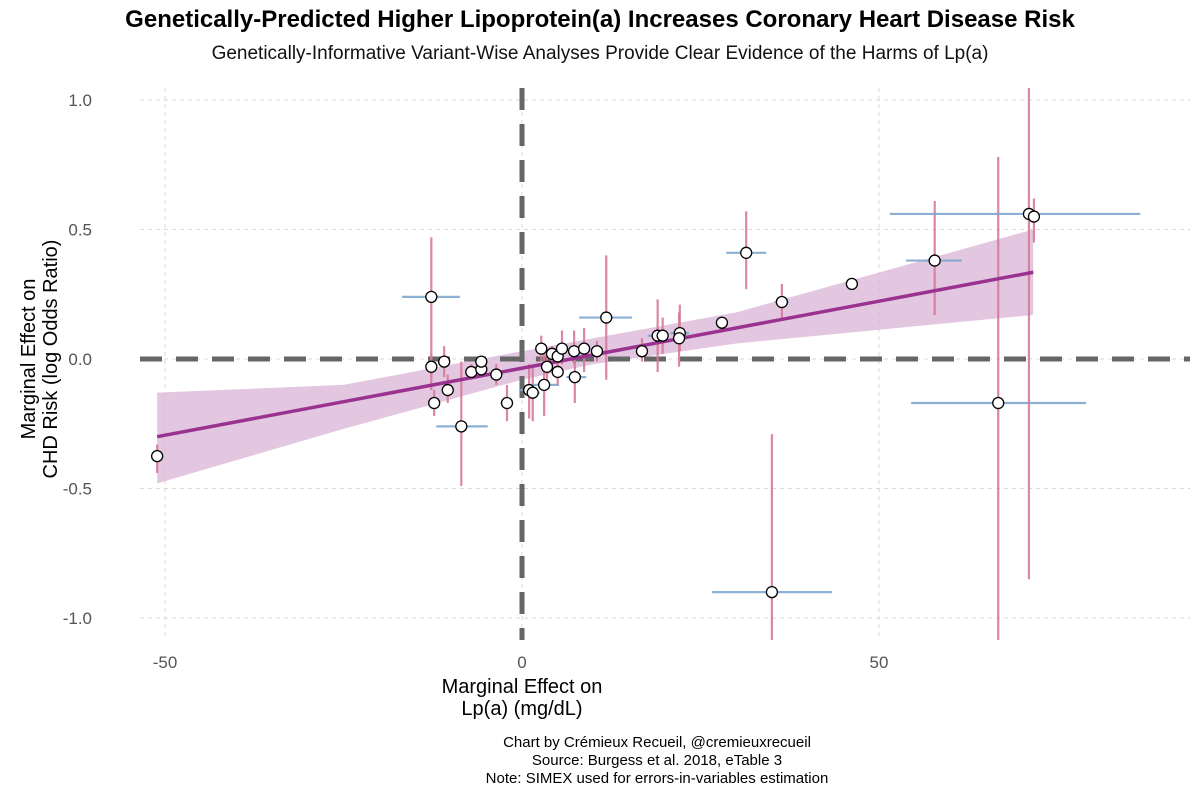 The height and width of the screenshot is (800, 1200). I want to click on x-tick-label: -50, so click(165, 662).